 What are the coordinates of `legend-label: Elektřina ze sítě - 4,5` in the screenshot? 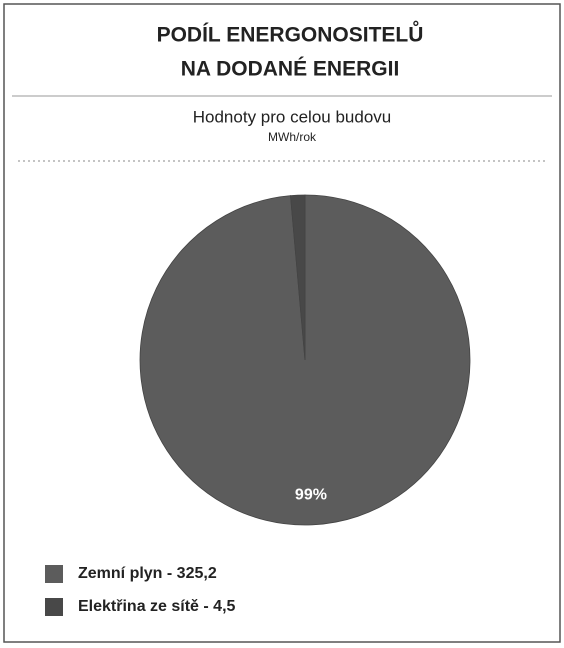 It's located at (157, 606).